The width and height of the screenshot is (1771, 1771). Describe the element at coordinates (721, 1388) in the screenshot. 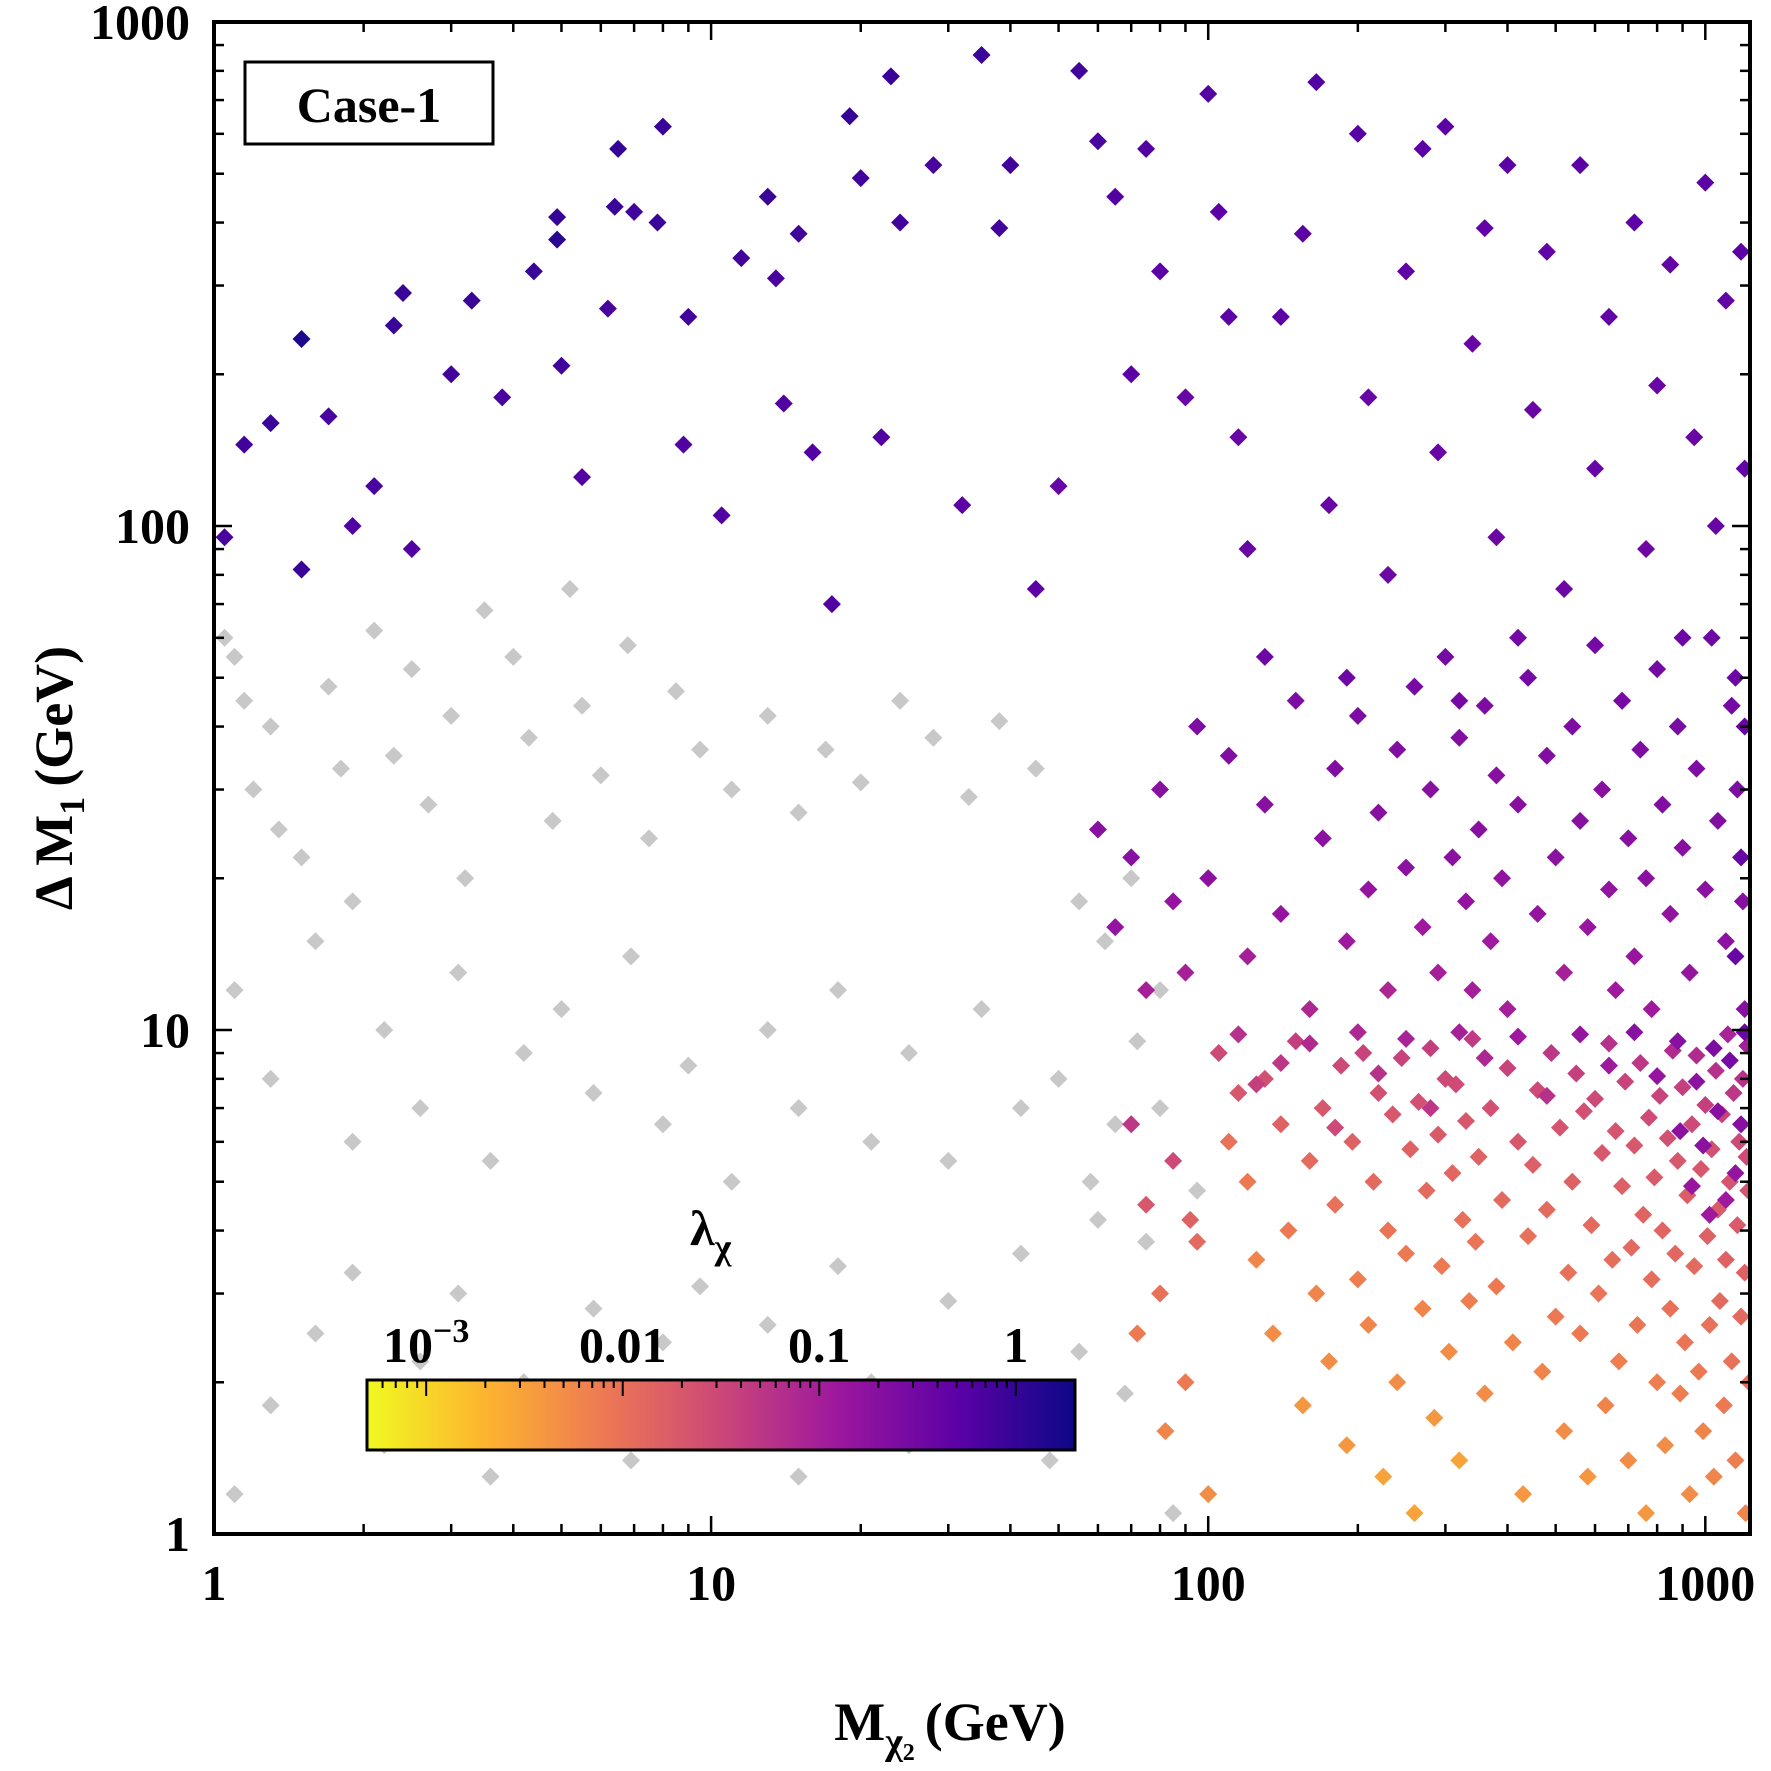

I see `colorbar-ticks` at that location.